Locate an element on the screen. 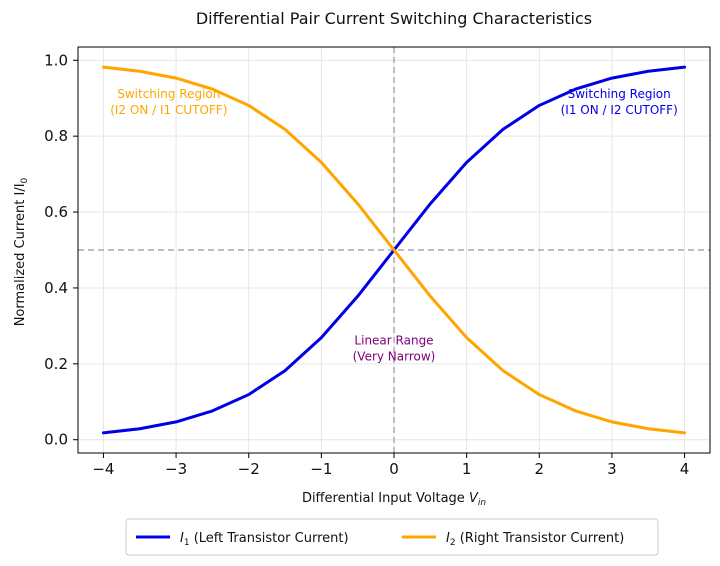 This screenshot has height=566, width=720. x-tick-label: −1 is located at coordinates (321, 469).